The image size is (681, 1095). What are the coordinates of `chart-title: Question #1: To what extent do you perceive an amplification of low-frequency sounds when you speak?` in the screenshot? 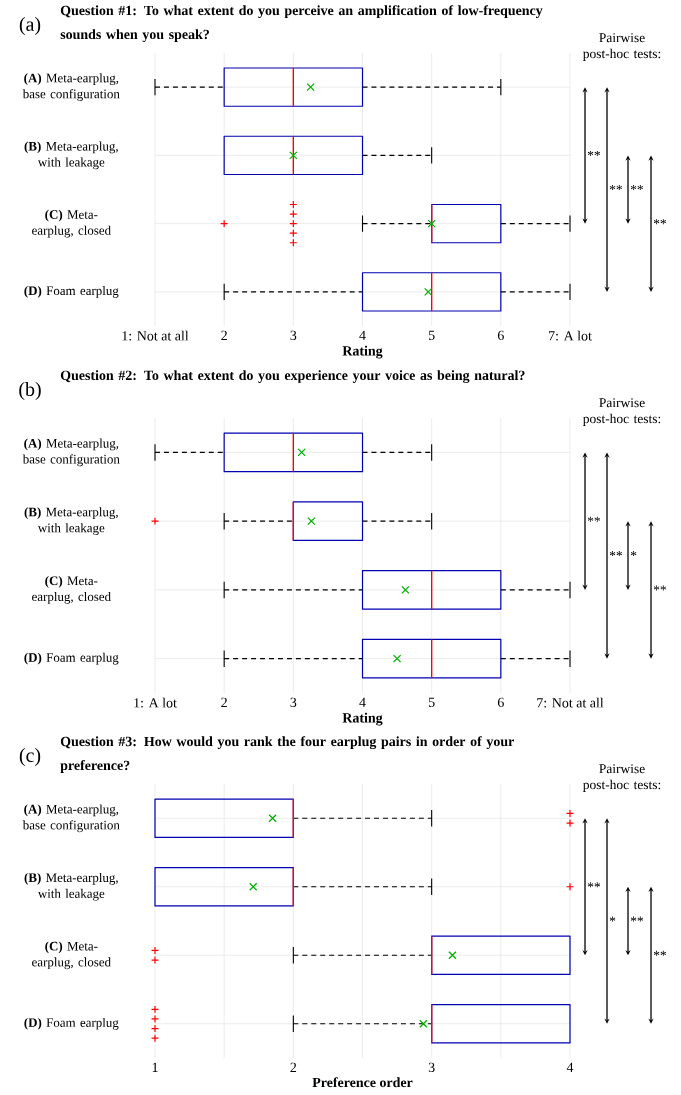 It's located at (301, 23).